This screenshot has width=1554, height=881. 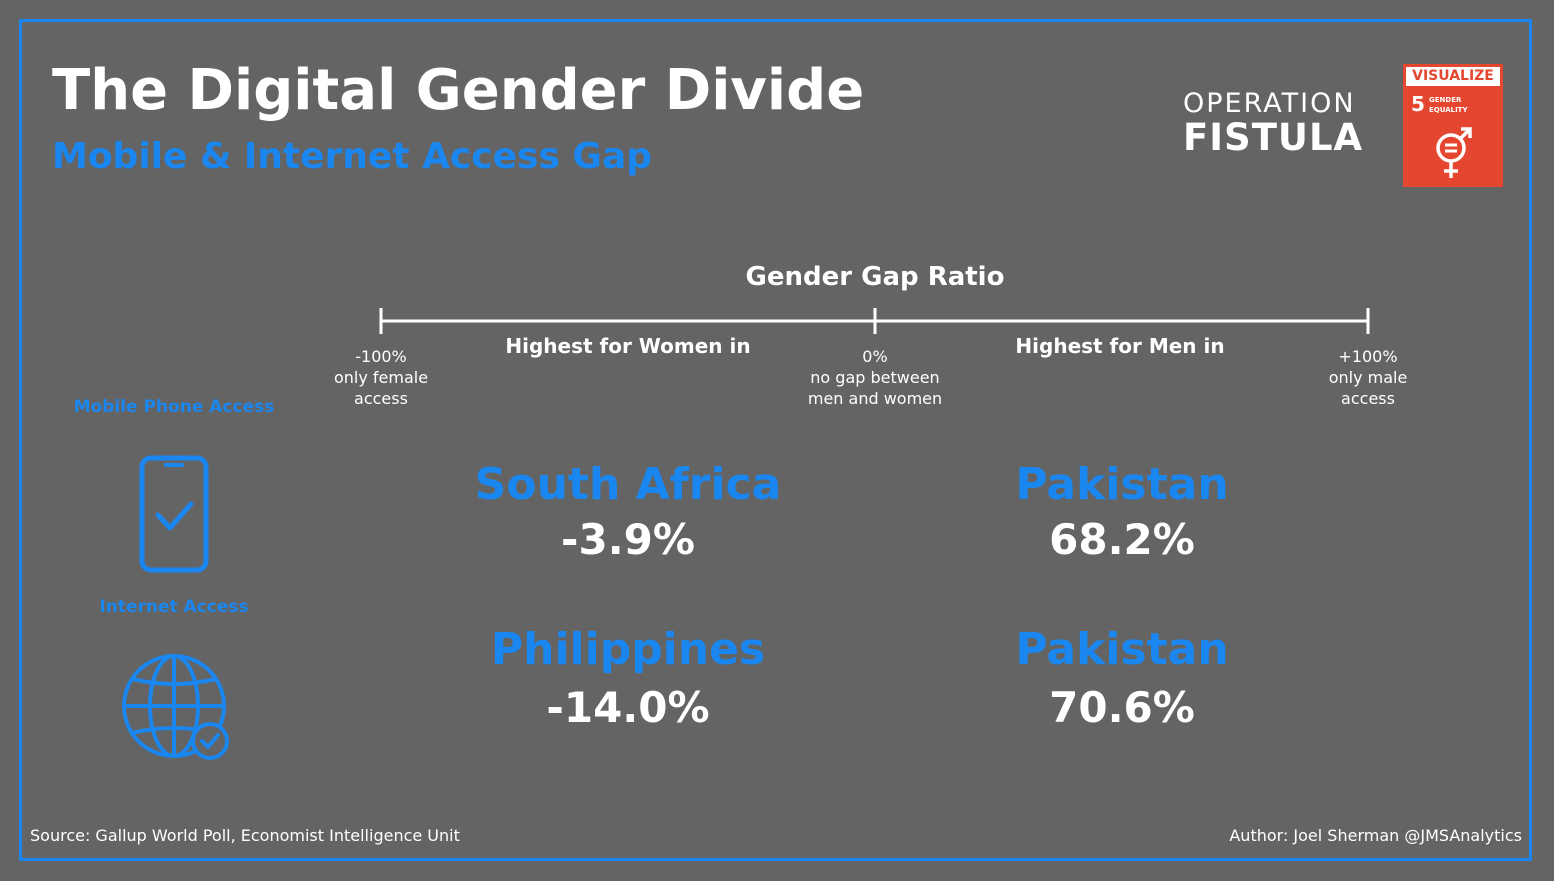 I want to click on mobile-women-value: -3.9%, so click(x=628, y=539).